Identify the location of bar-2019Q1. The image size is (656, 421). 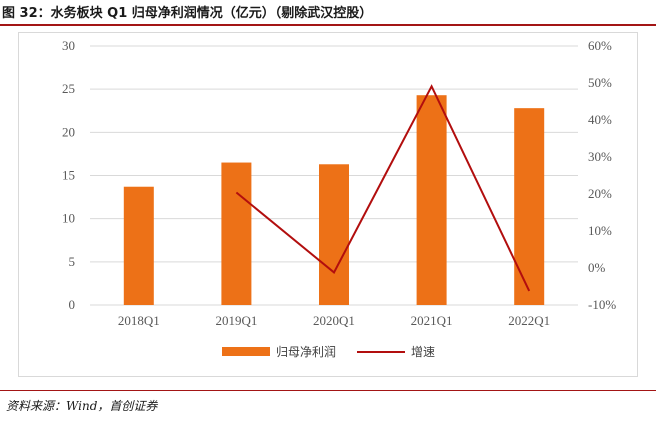
(236, 233).